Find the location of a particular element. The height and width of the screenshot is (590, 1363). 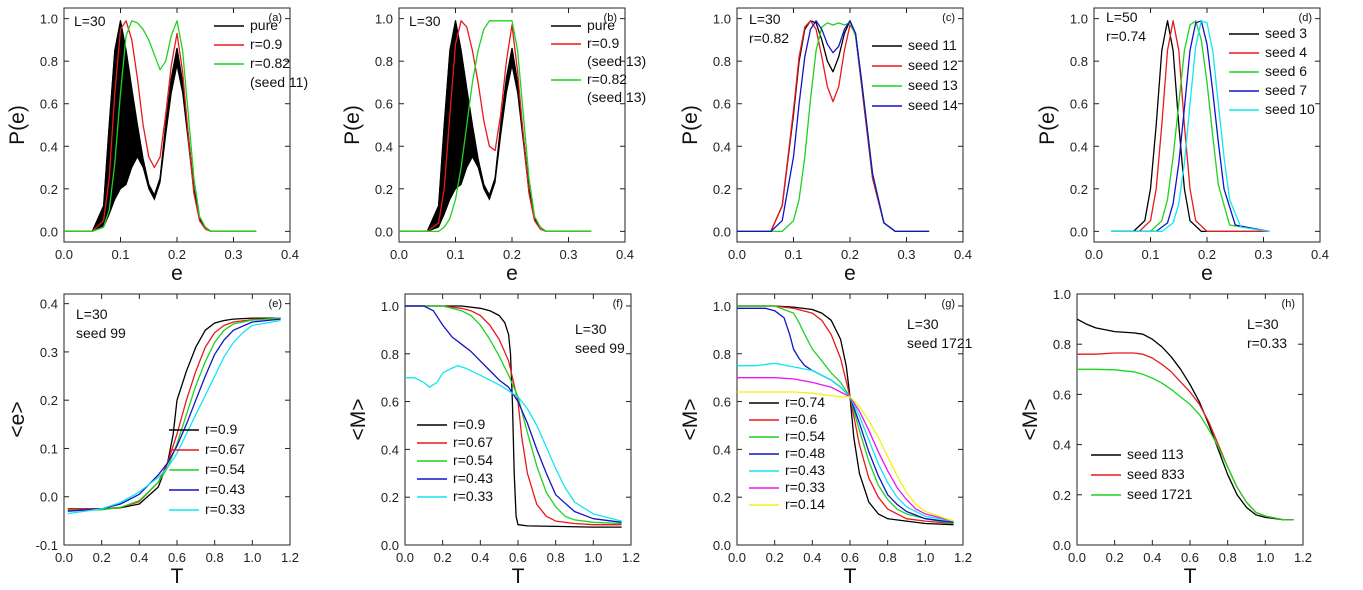

series-line-pure is located at coordinates (495, 126).